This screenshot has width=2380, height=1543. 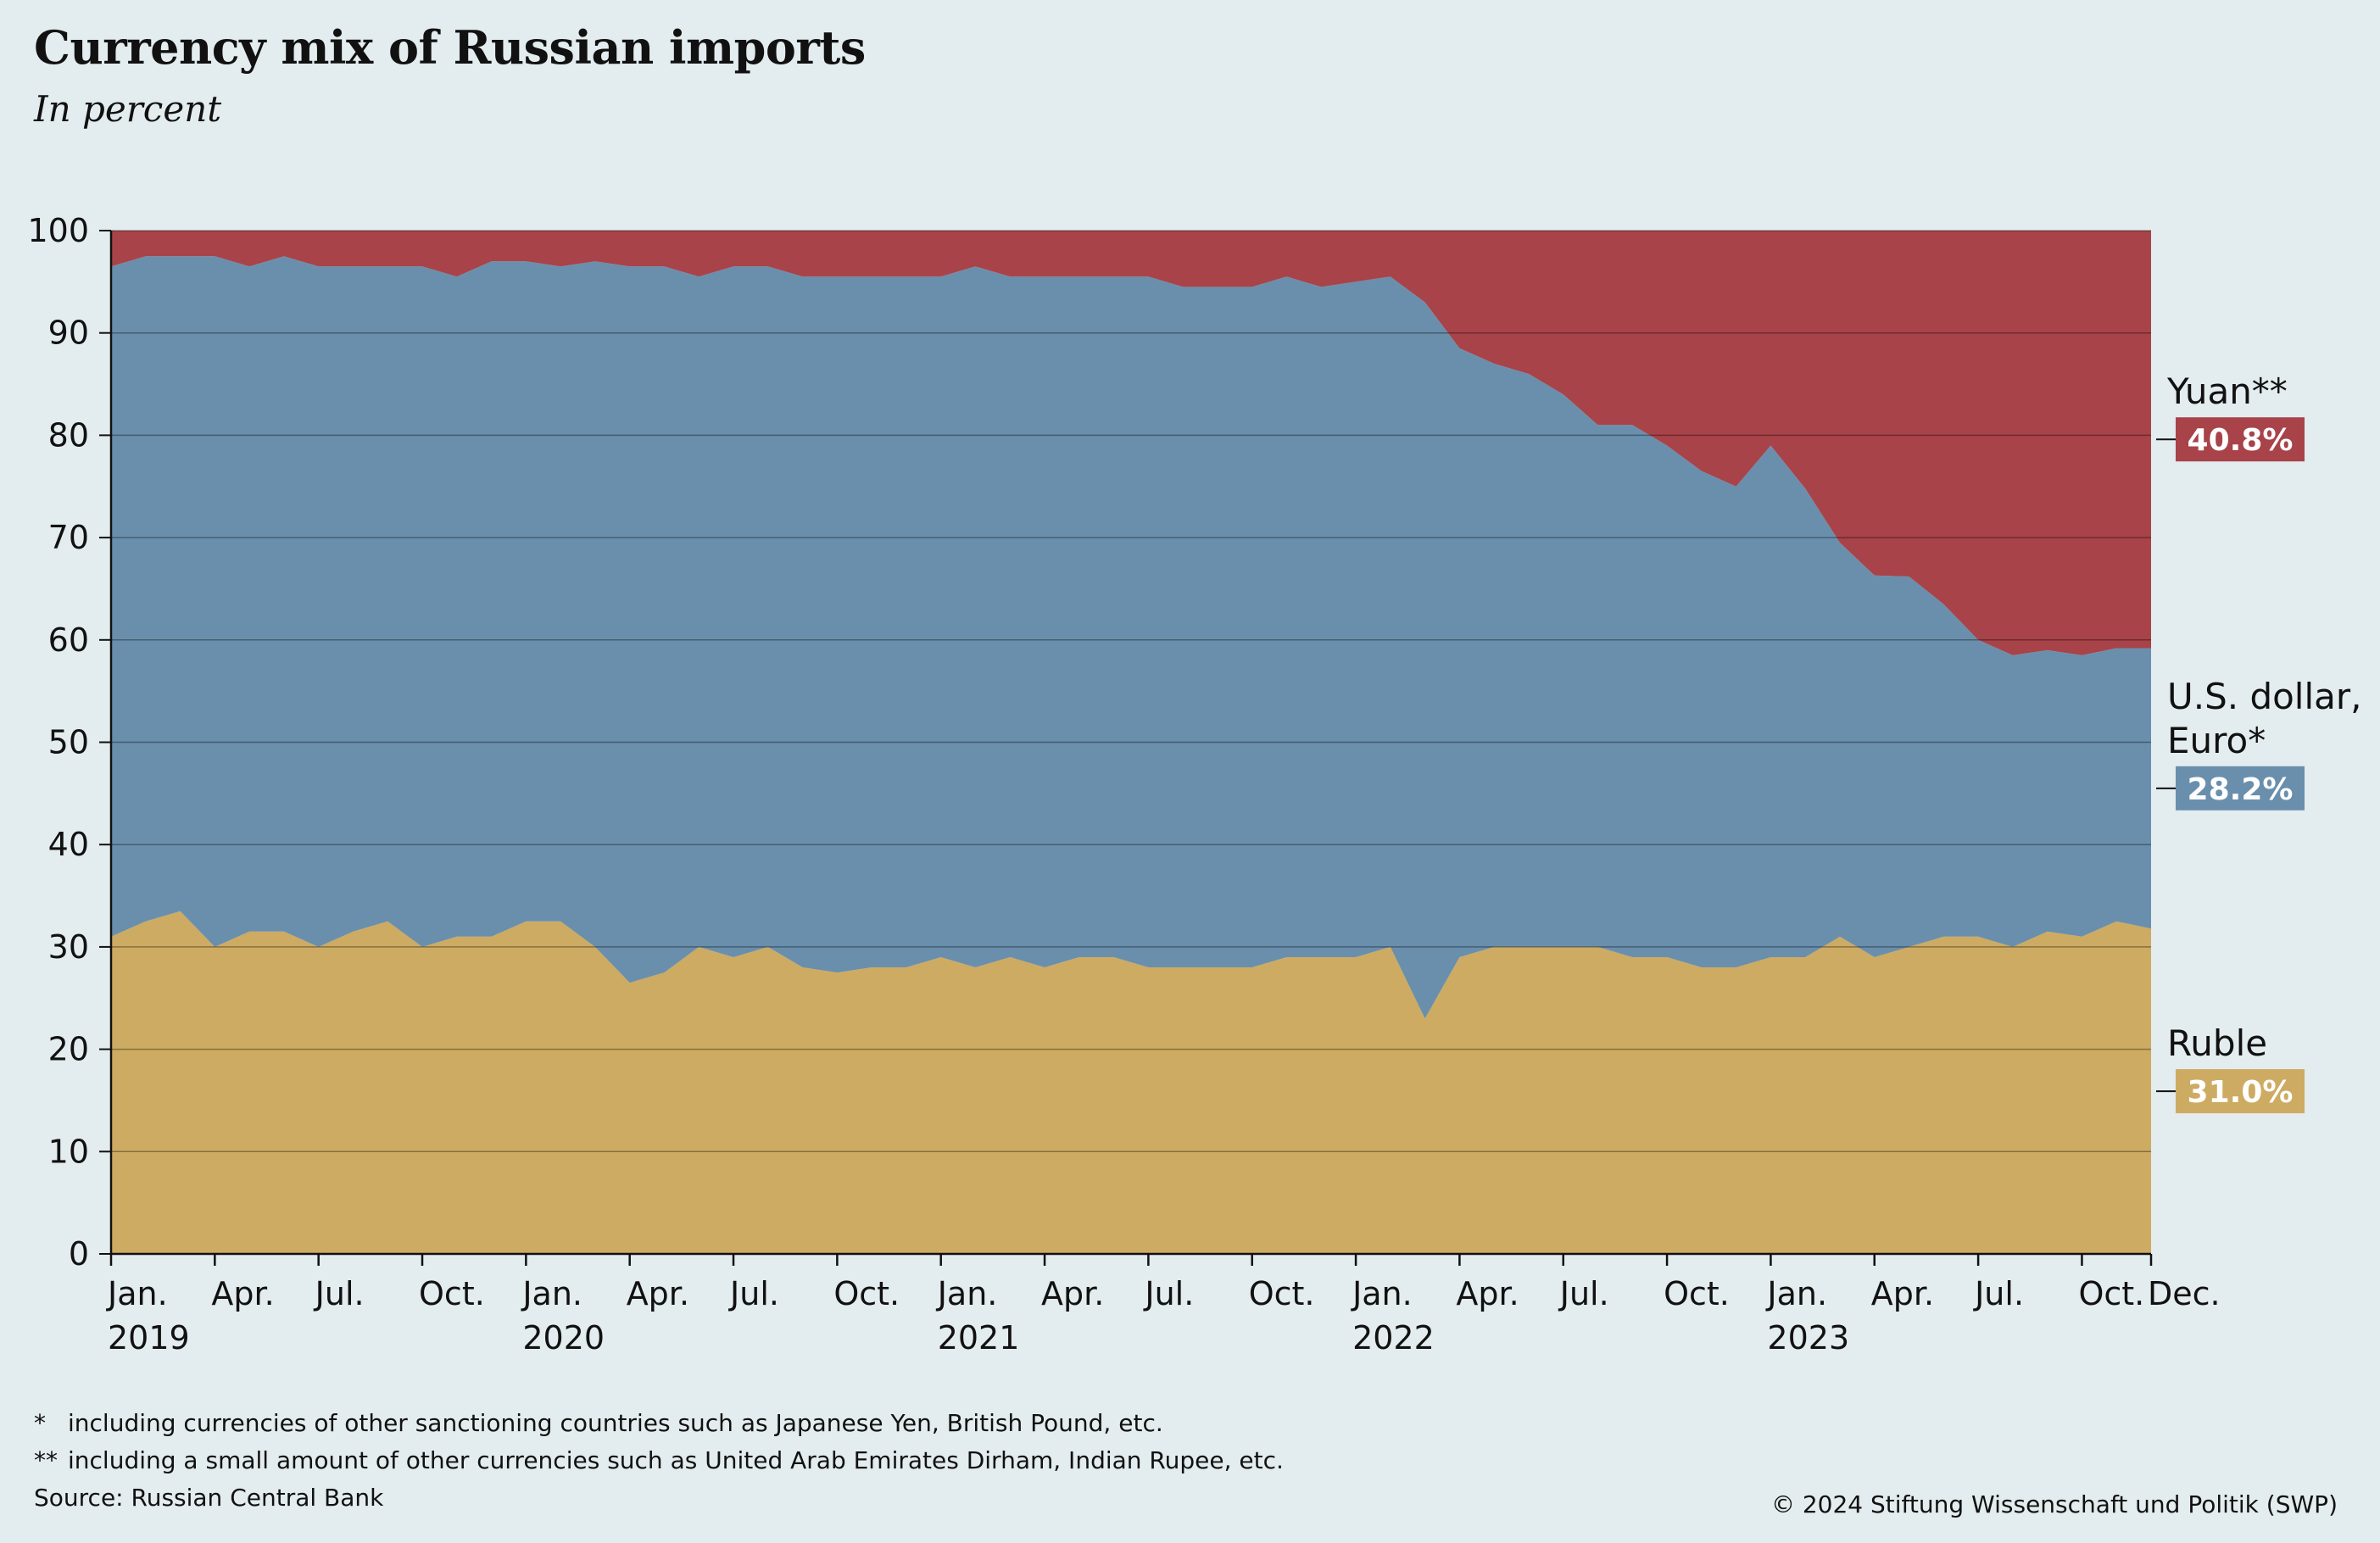 What do you see at coordinates (1808, 1337) in the screenshot?
I see `x-year-label: 2023` at bounding box center [1808, 1337].